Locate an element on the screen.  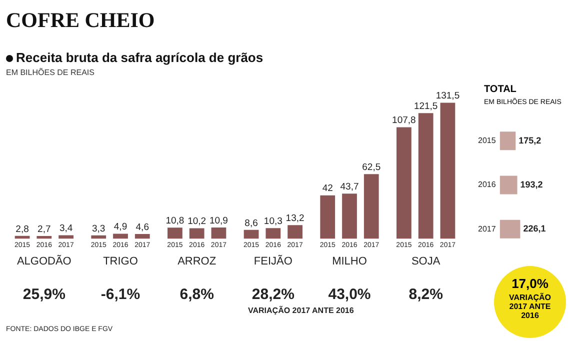
data-label: 10,2 is located at coordinates (197, 222).